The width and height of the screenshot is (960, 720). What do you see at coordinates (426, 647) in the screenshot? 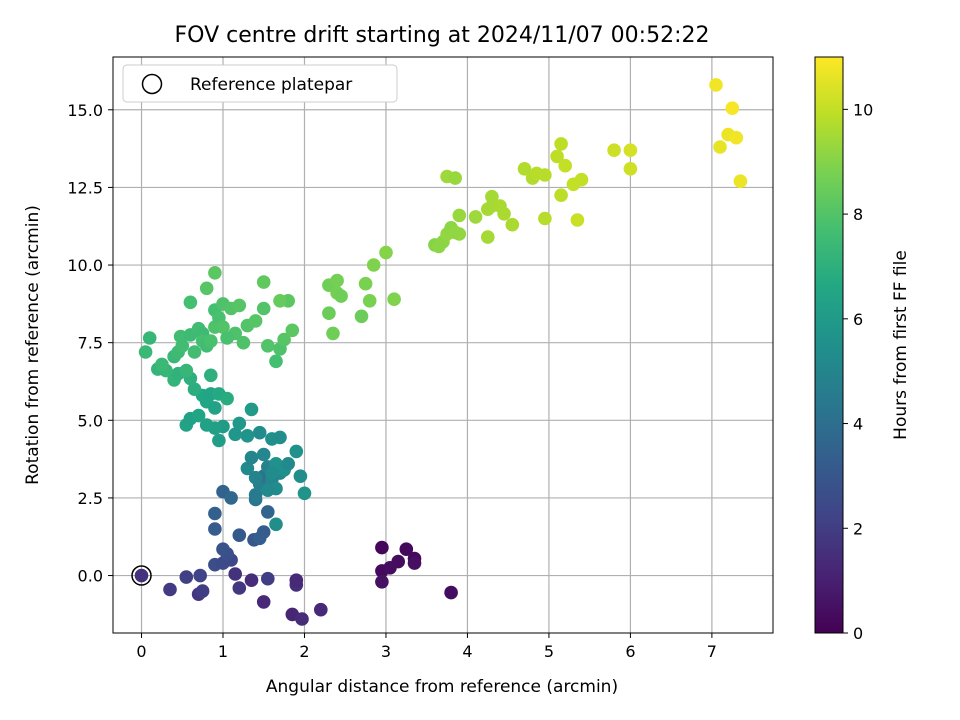
I see `x-axis: 0 1 2 3 4 5 6 7` at bounding box center [426, 647].